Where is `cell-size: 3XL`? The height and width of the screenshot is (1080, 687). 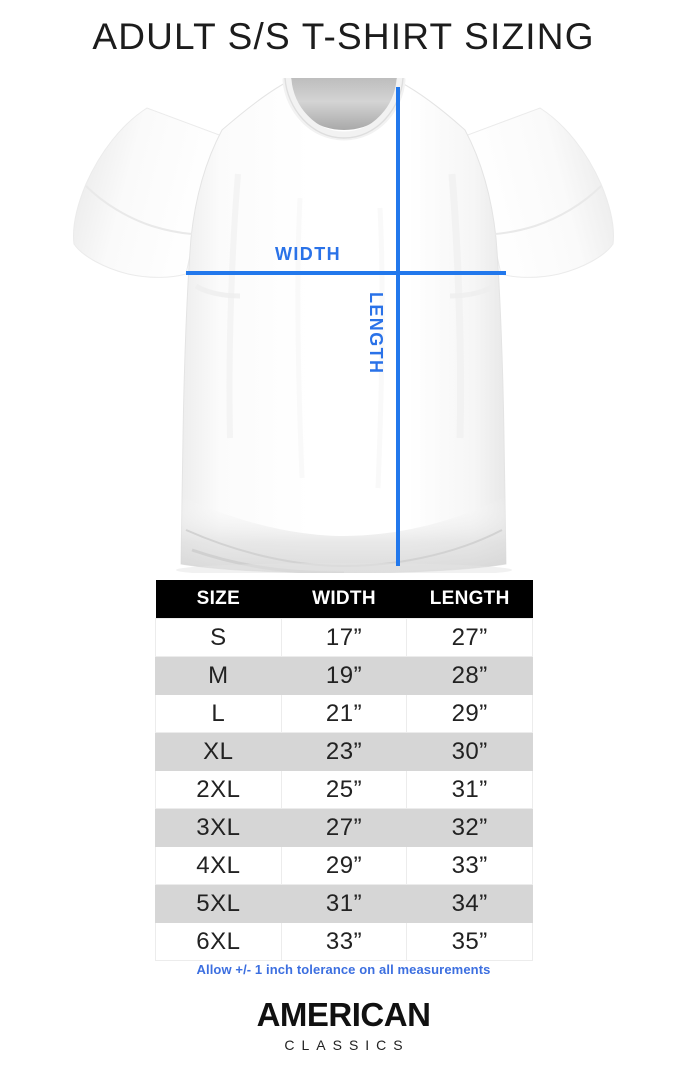 cell-size: 3XL is located at coordinates (218, 827).